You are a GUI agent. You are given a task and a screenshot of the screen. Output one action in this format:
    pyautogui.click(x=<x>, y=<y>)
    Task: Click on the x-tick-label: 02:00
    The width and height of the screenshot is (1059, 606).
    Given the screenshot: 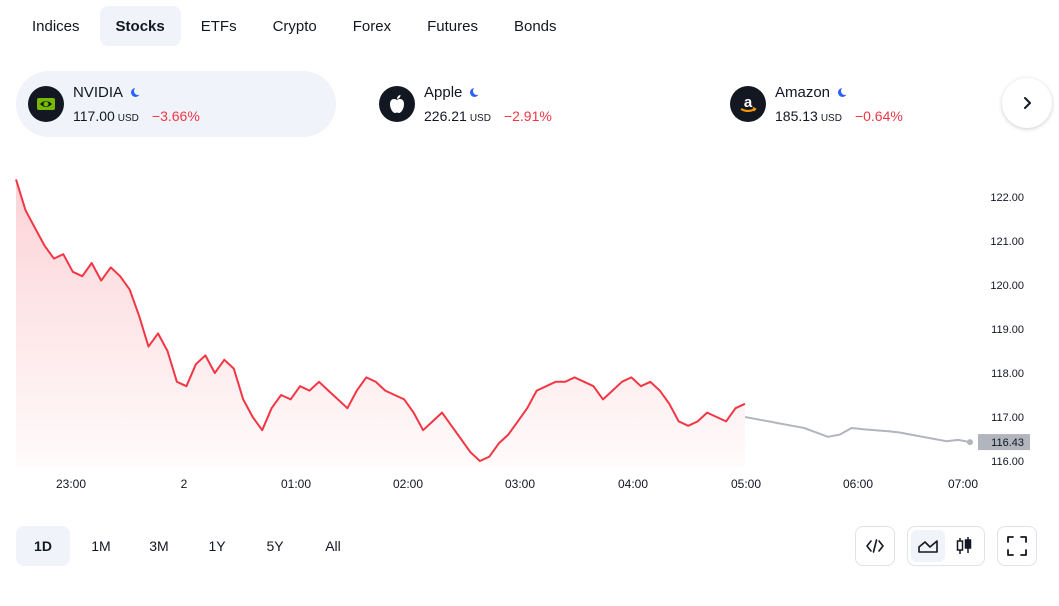 What is the action you would take?
    pyautogui.click(x=408, y=484)
    